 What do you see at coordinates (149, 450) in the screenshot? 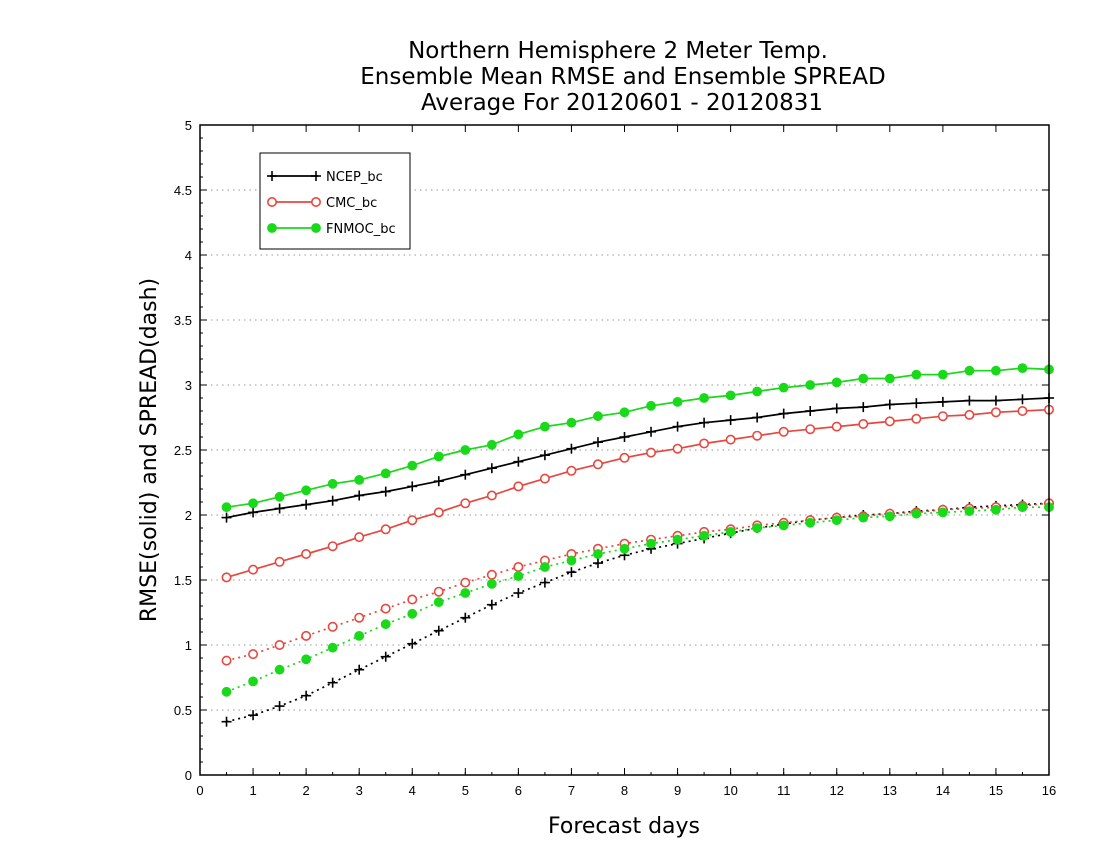
I see `y-axis-label: RMSE(solid) and SPREAD(dash)` at bounding box center [149, 450].